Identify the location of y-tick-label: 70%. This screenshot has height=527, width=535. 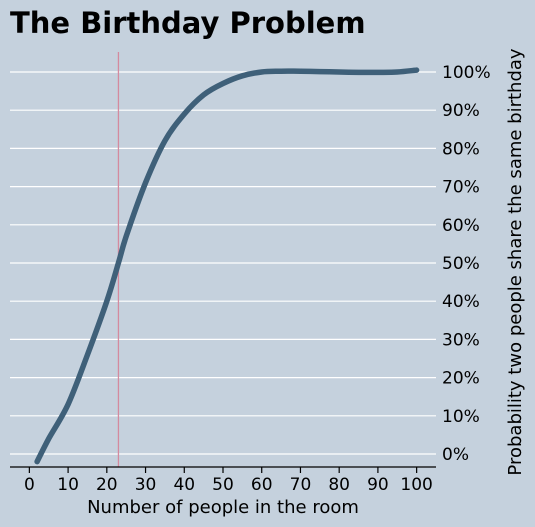
(461, 188).